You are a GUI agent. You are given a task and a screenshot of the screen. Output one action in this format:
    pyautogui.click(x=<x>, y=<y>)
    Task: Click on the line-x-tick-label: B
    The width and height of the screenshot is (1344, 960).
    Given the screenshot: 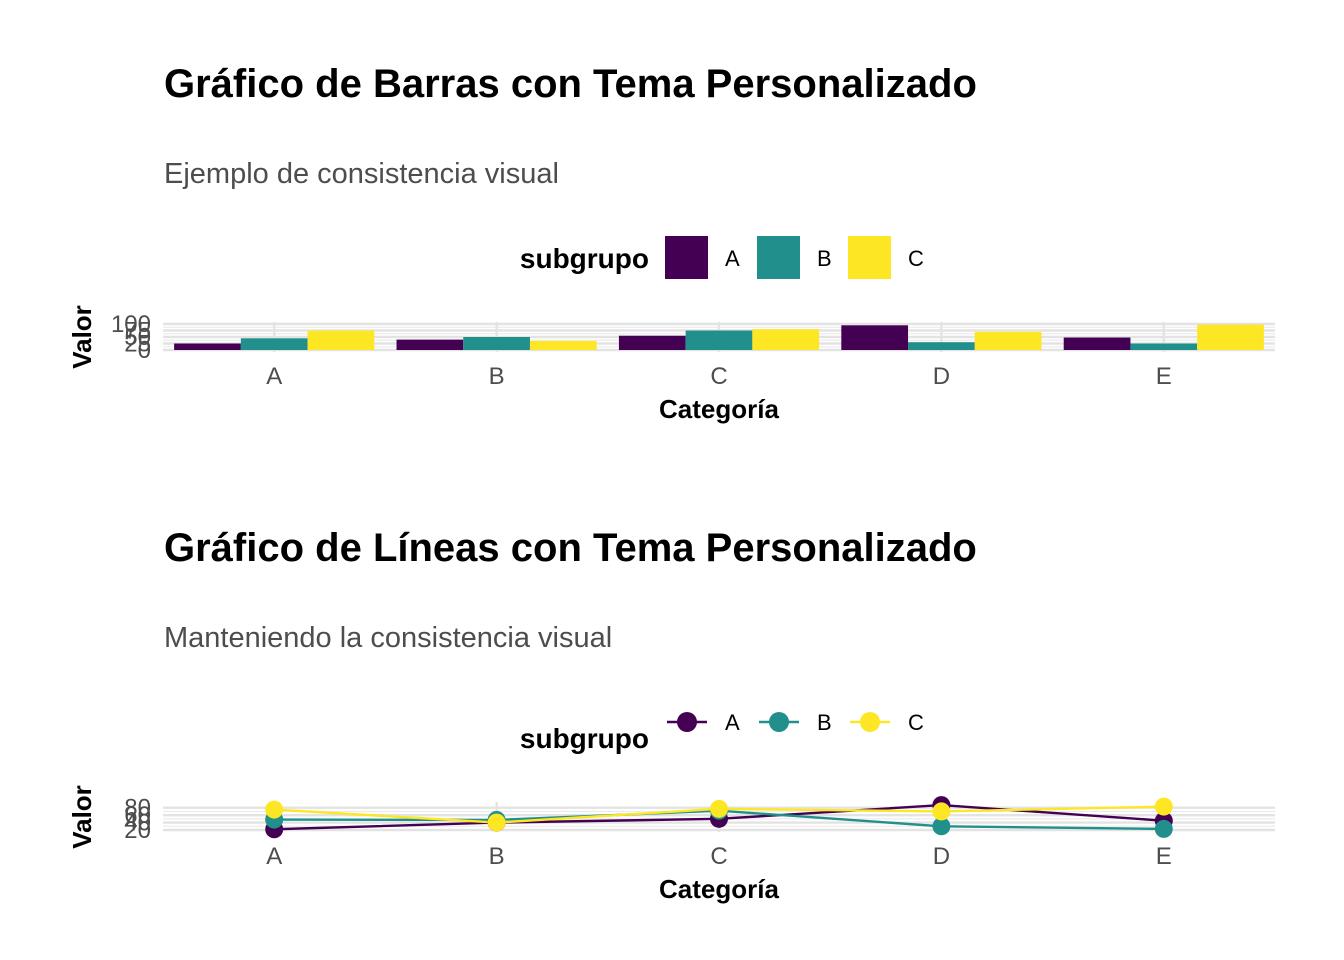 What is the action you would take?
    pyautogui.click(x=497, y=856)
    